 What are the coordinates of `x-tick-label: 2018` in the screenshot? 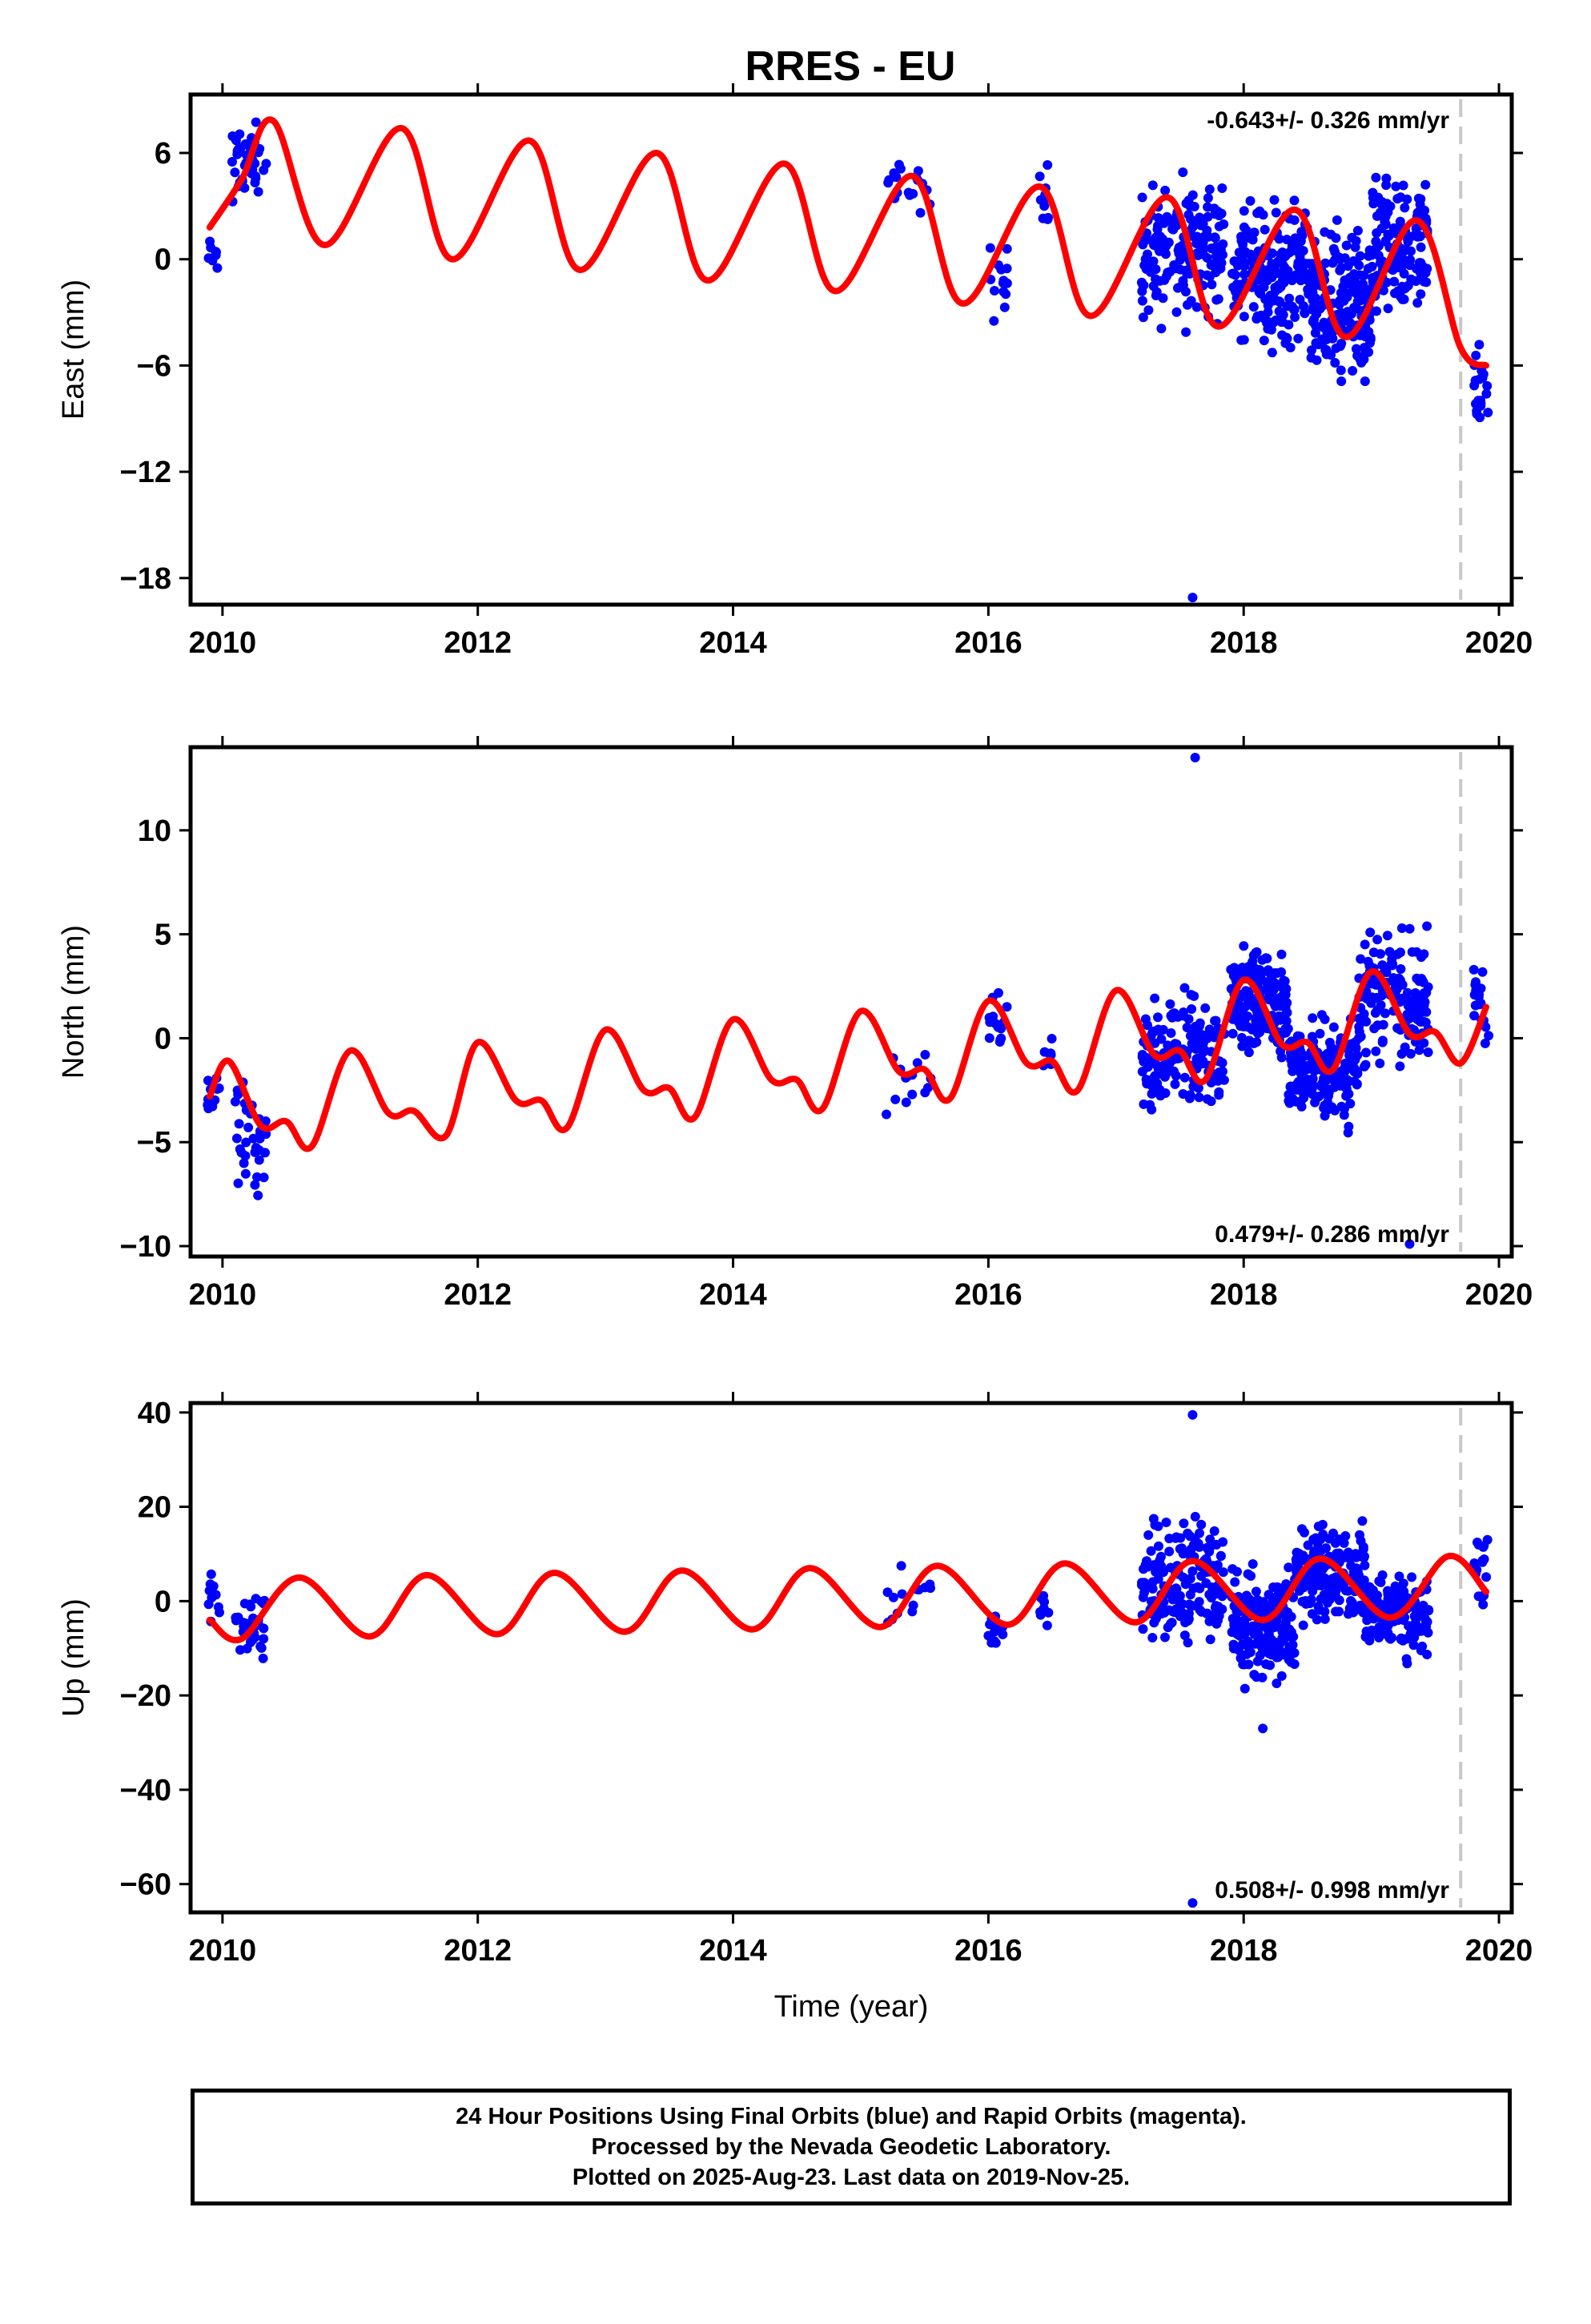 It's located at (1244, 1951).